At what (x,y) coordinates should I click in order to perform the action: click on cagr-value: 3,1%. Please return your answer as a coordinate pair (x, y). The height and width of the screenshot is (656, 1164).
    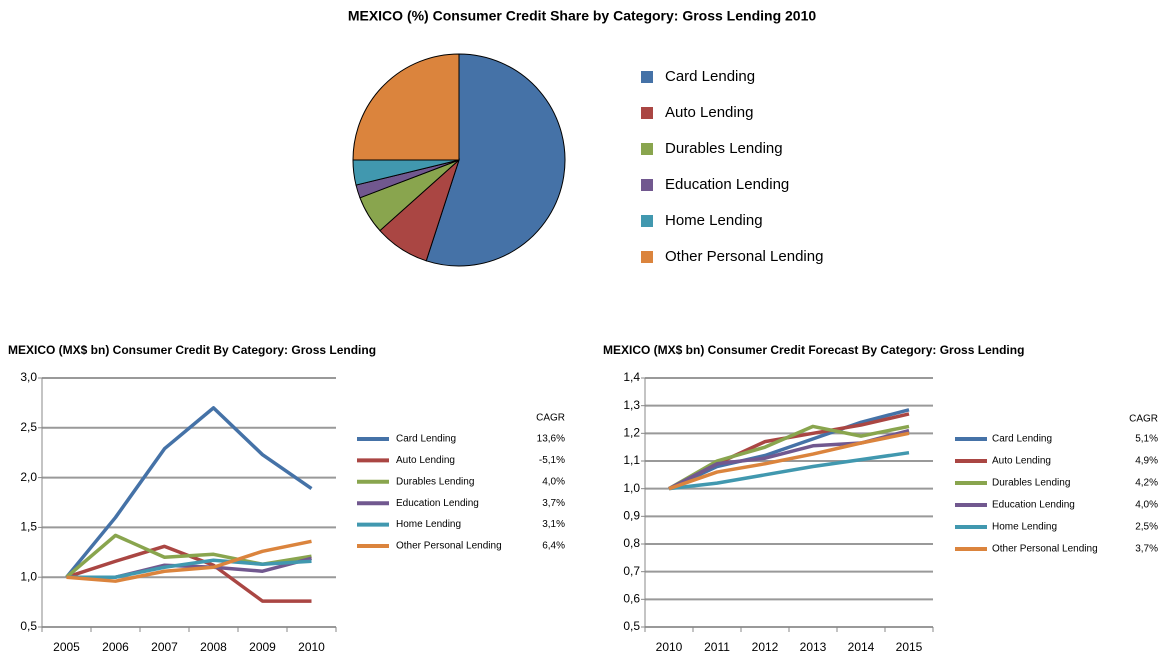
    Looking at the image, I should click on (553, 524).